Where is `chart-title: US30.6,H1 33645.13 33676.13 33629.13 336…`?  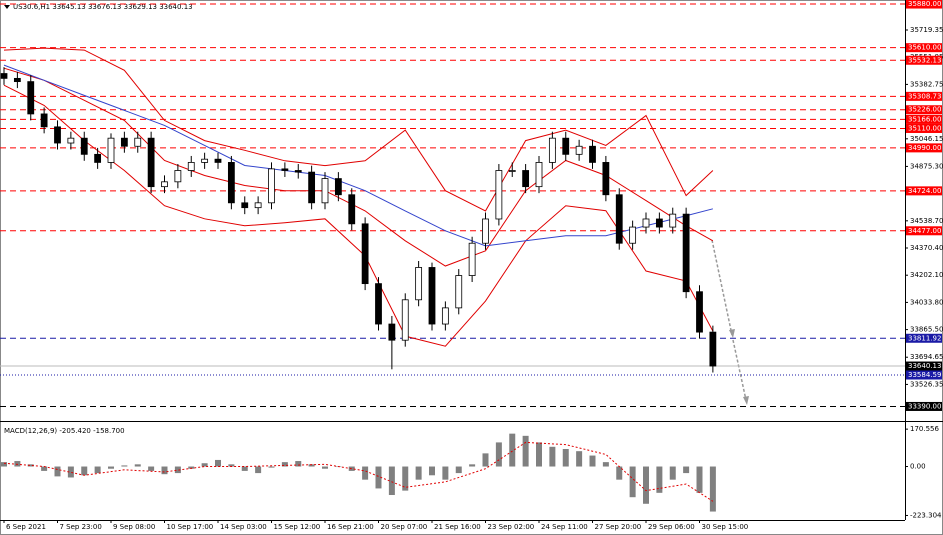
chart-title: US30.6,H1 33645.13 33676.13 33629.13 336… is located at coordinates (103, 7).